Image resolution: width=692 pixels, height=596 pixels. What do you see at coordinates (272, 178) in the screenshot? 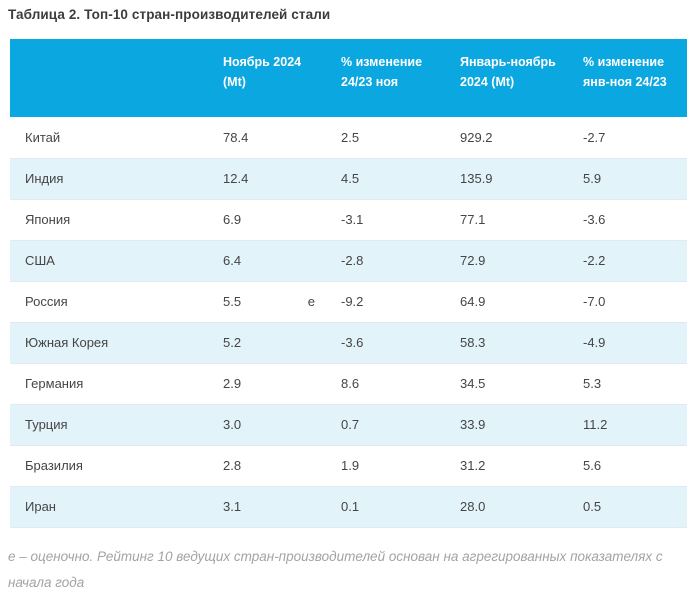
I see `nov-2024-cell: 12.4` at bounding box center [272, 178].